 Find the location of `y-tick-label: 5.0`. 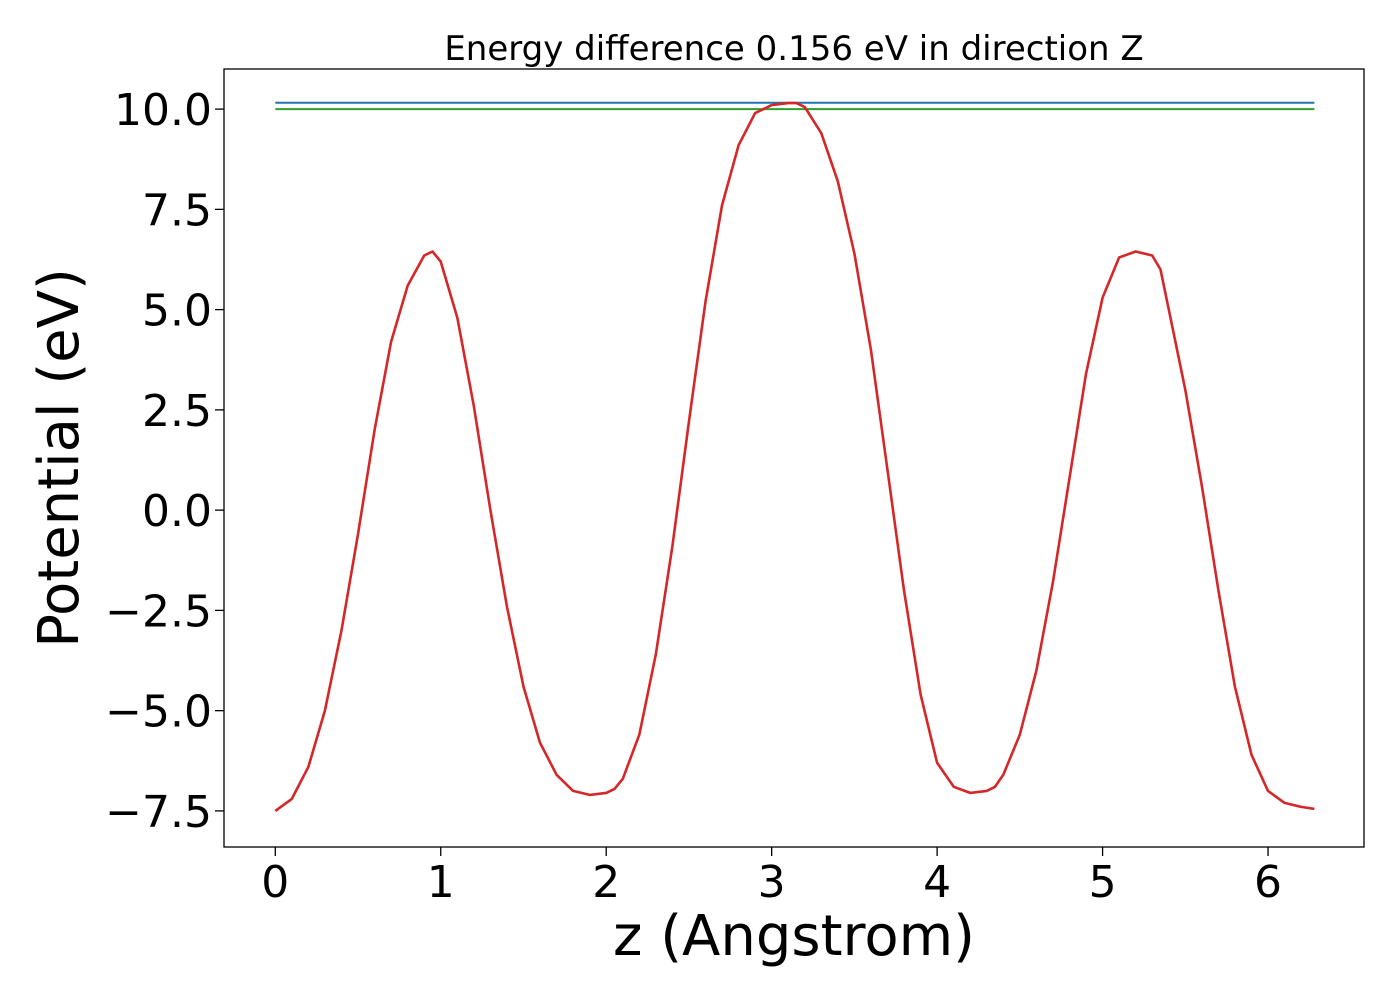

y-tick-label: 5.0 is located at coordinates (177, 311).